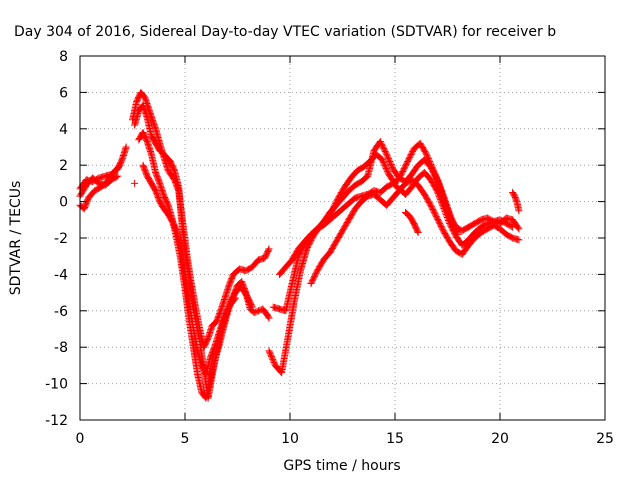 This screenshot has height=480, width=640. I want to click on y-tick-label: -6, so click(61, 312).